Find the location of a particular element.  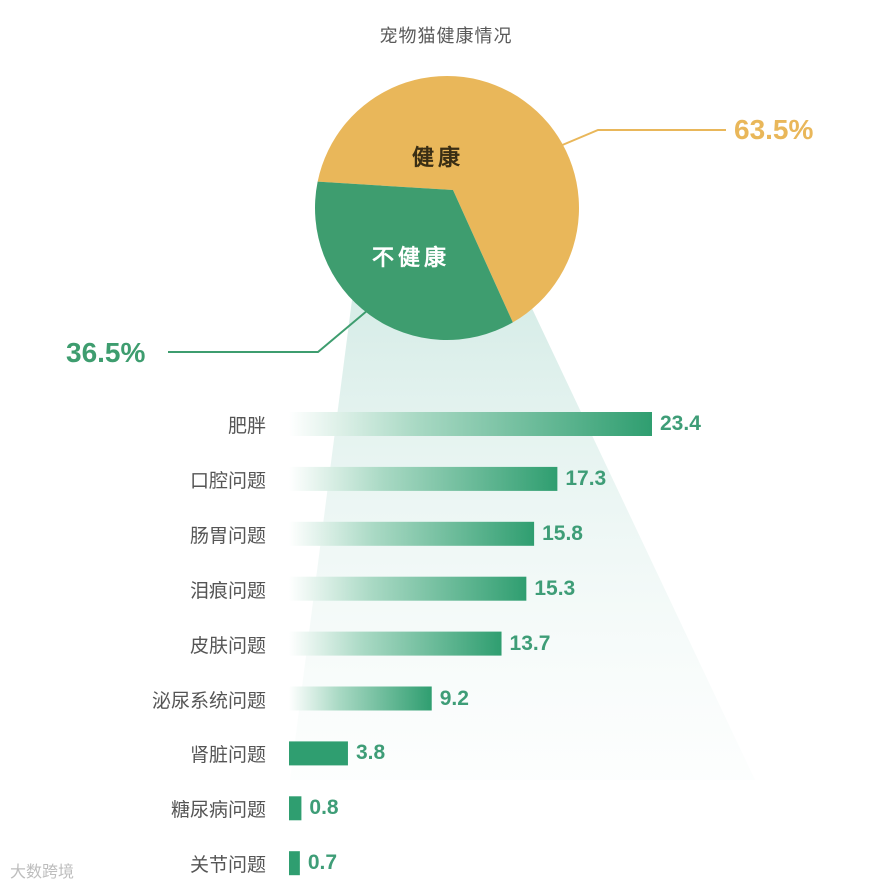

bar-category-label: 皮肤问题 is located at coordinates (227, 645).